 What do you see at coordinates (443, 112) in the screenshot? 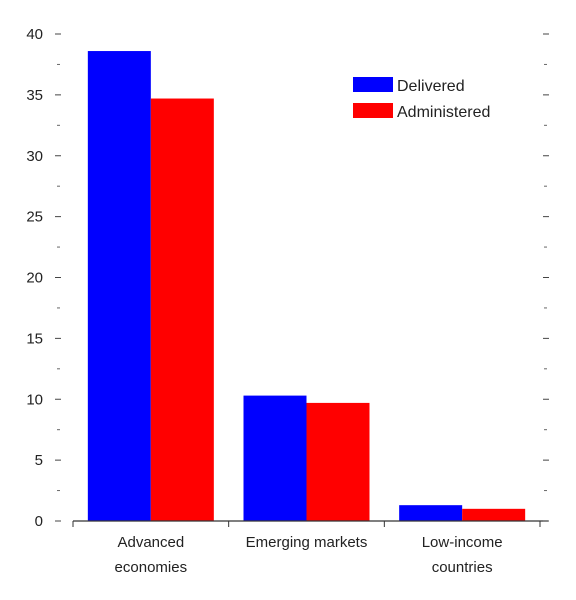
I see `legend-label-administered: Administered` at bounding box center [443, 112].